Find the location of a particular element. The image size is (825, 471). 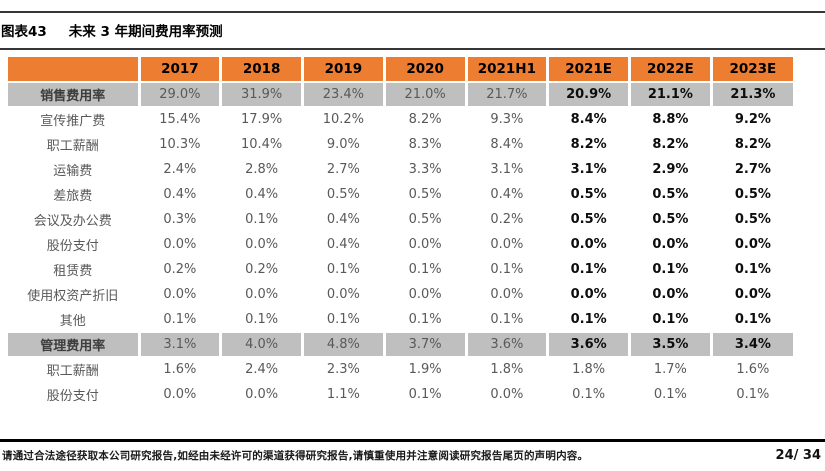

table-row: 运输费 2.4% 2.8% 2.7% 3.3% 3.1% 3.1% 2.9% 2.7% is located at coordinates (400, 169).